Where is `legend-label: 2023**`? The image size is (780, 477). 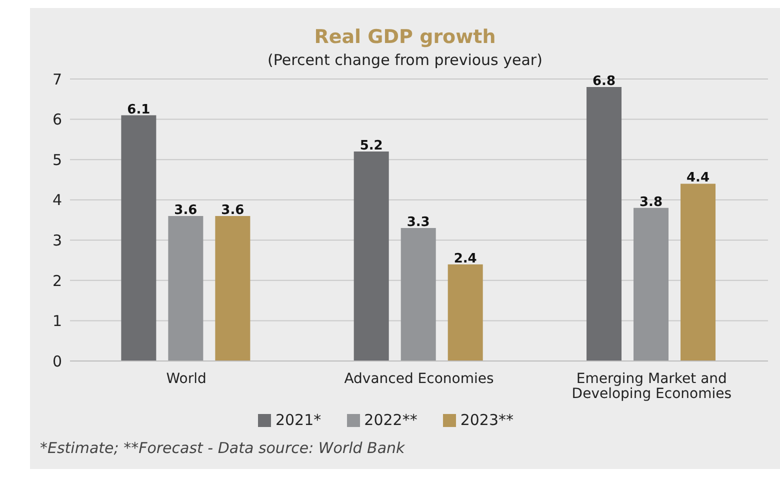
legend-label: 2023** is located at coordinates (487, 420).